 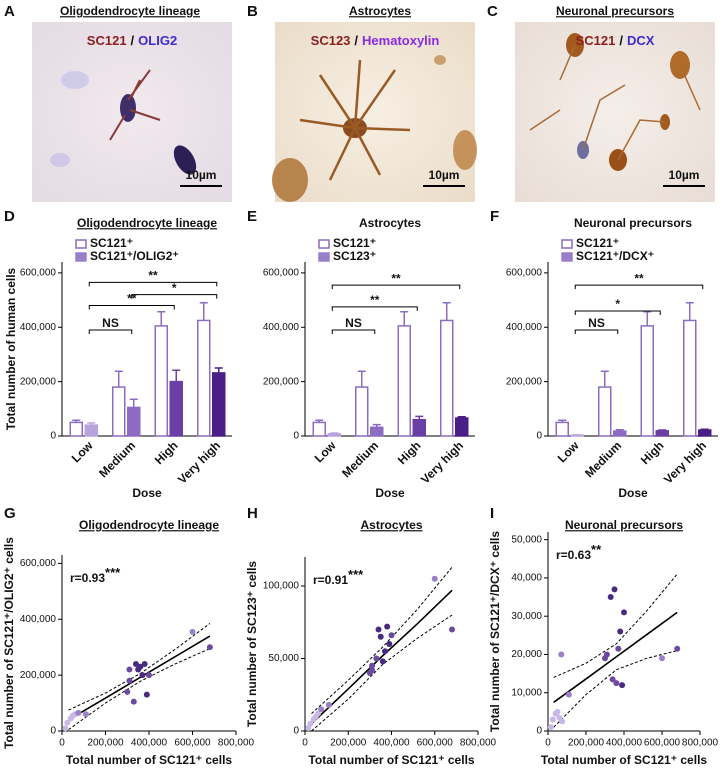 I want to click on stain-counterstain: OLIG2, so click(x=157, y=40).